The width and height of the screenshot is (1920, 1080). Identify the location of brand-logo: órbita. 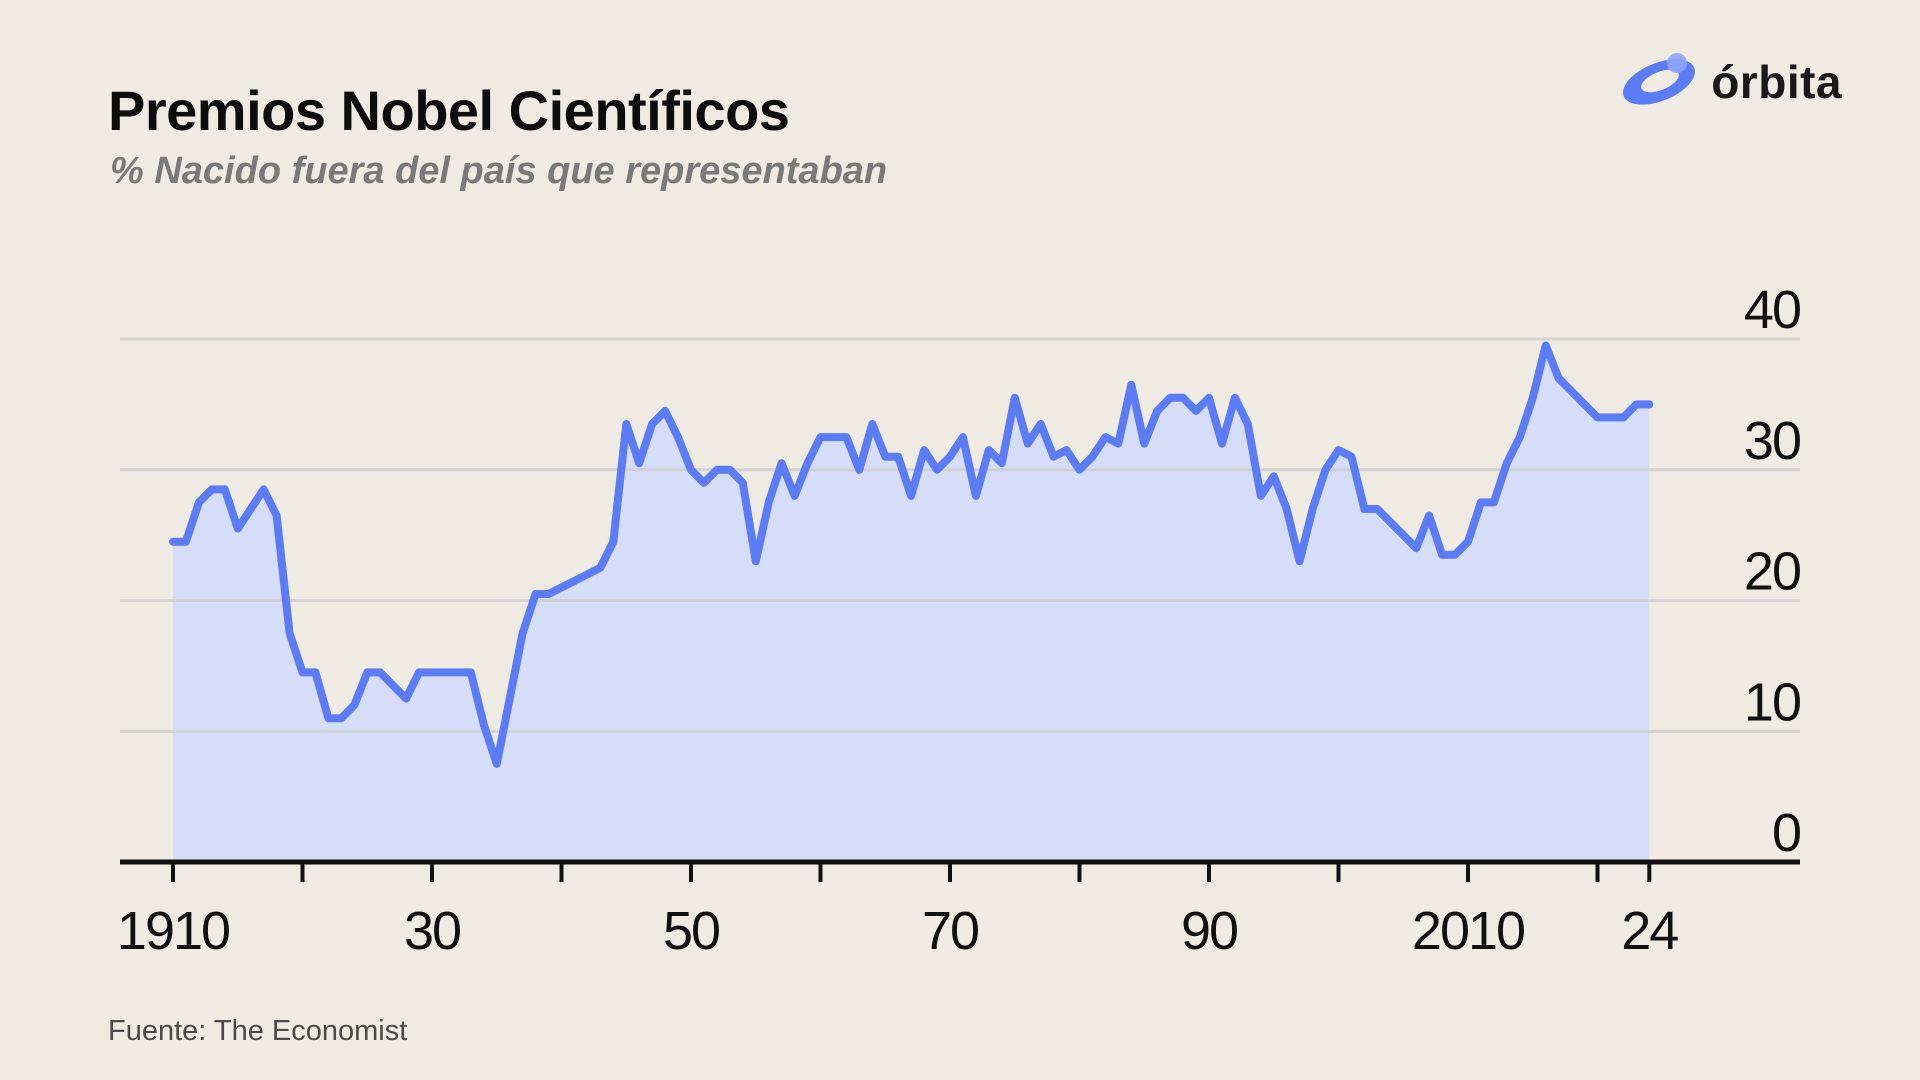
(1728, 82).